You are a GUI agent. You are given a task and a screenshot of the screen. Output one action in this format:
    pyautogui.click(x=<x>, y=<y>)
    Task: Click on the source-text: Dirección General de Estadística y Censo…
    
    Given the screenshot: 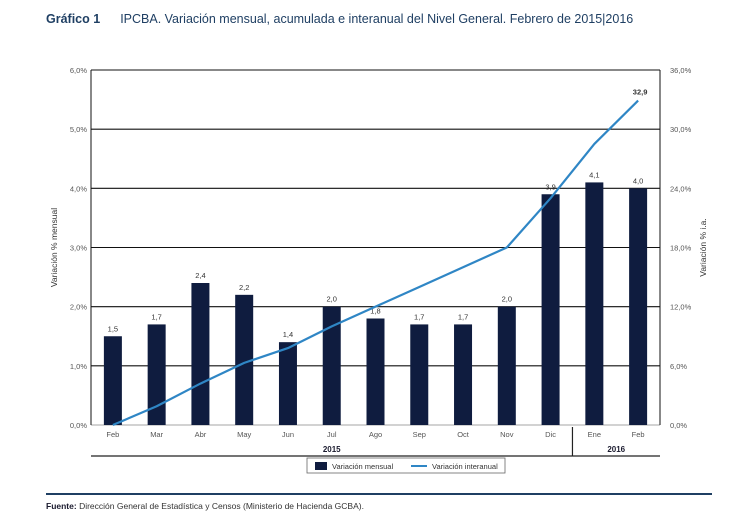 What is the action you would take?
    pyautogui.click(x=221, y=506)
    